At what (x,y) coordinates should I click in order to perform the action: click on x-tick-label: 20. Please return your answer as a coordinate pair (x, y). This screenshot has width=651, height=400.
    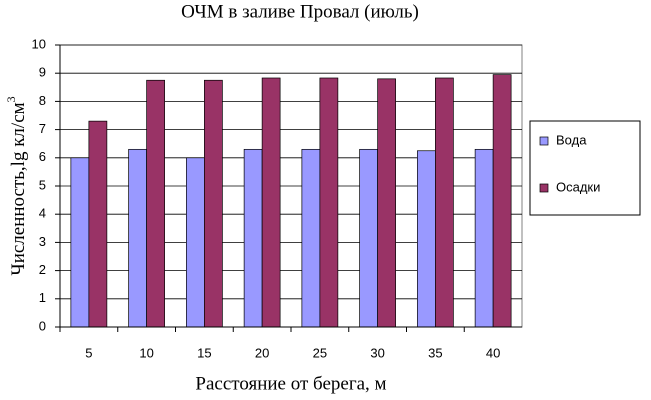
    Looking at the image, I should click on (262, 352).